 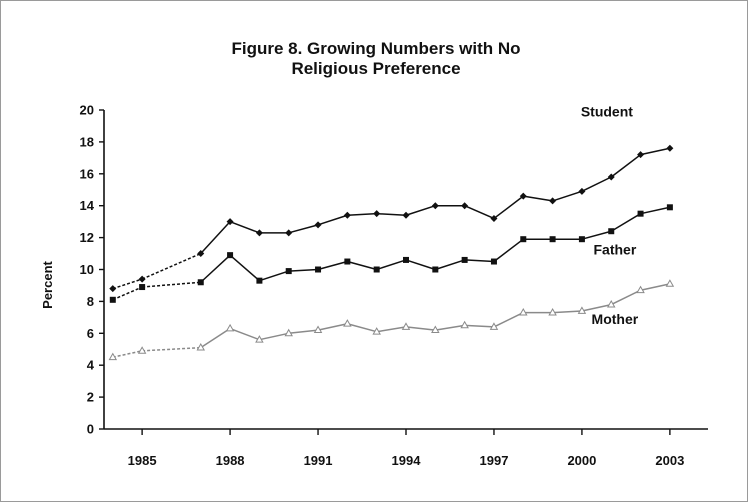 I want to click on y-tick-label: 0, so click(x=90, y=429).